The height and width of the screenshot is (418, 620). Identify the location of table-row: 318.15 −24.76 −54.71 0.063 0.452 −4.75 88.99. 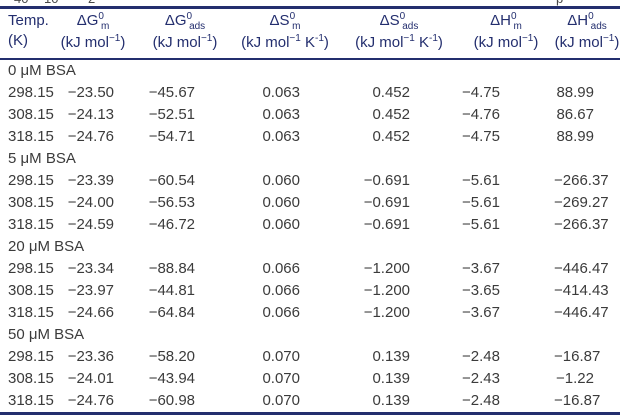
(310, 137).